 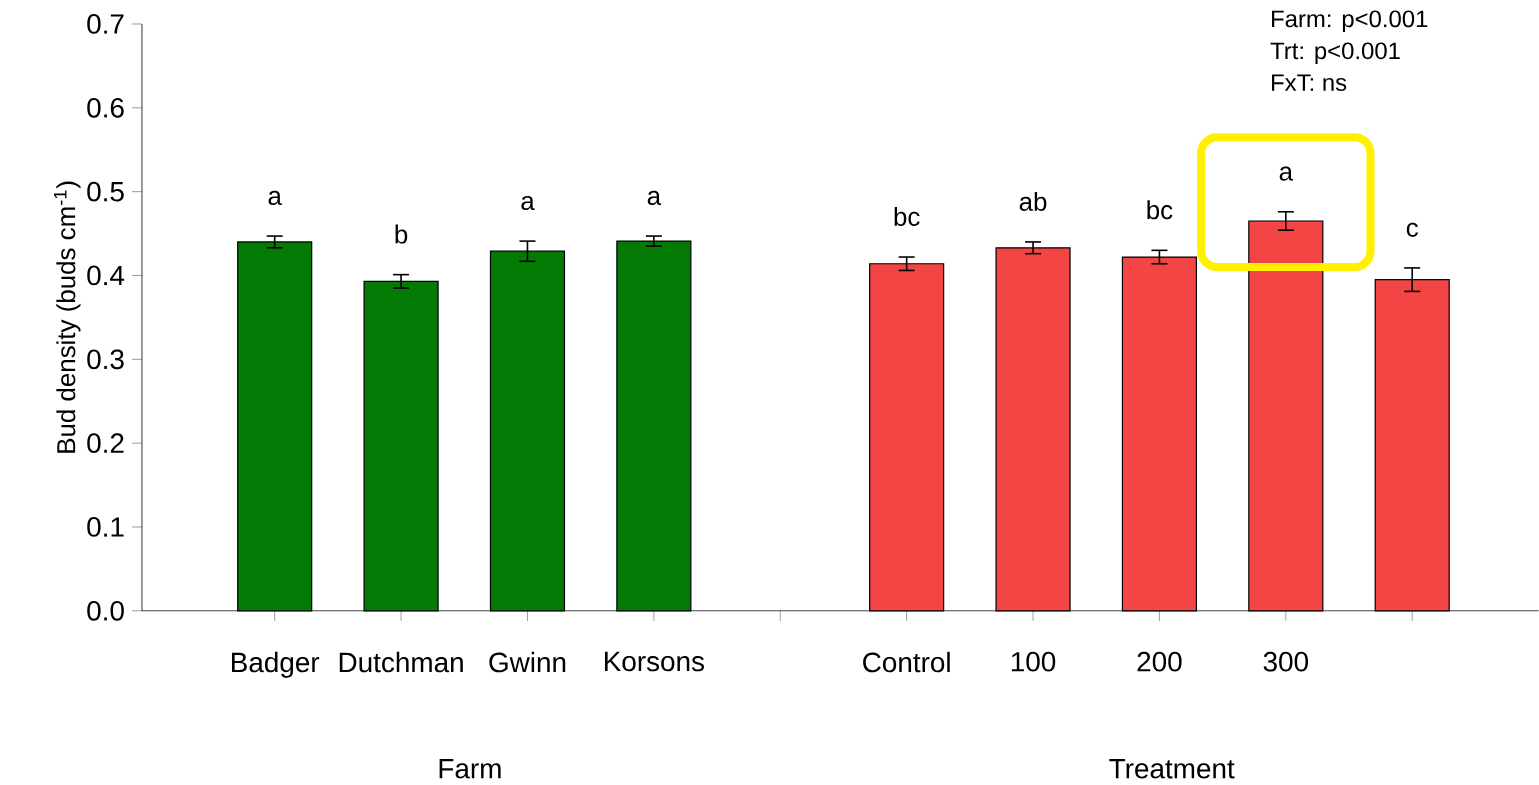 I want to click on annotation: Trt: p<0.001, so click(x=1335, y=53).